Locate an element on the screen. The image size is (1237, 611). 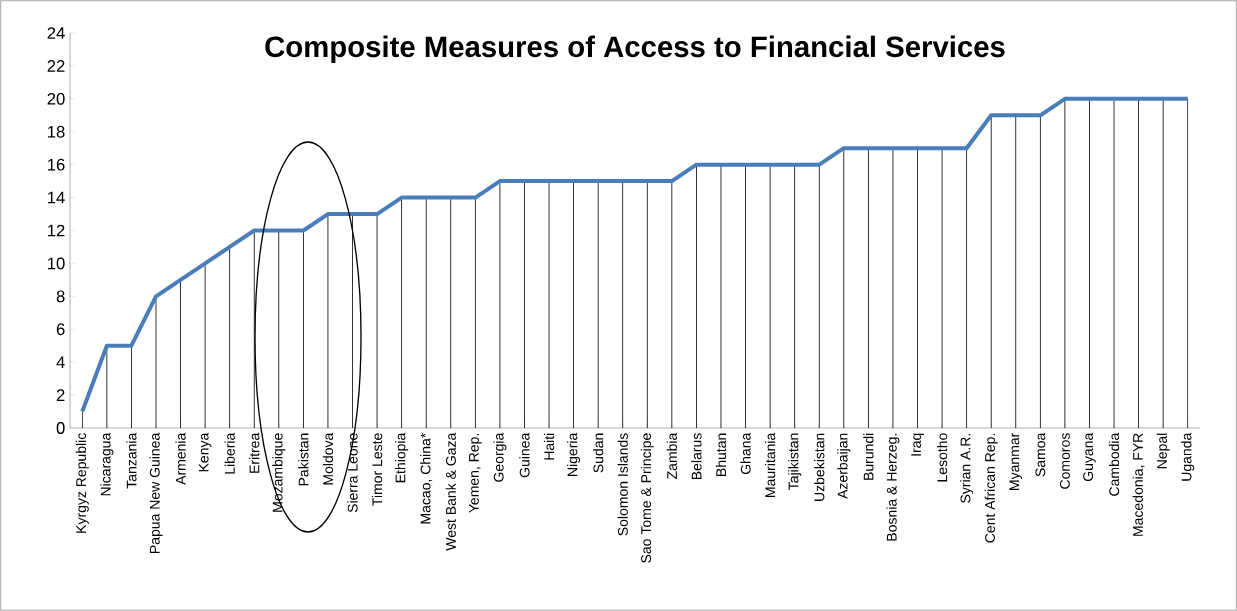
x-tick-label: Cent African Rep. is located at coordinates (991, 488).